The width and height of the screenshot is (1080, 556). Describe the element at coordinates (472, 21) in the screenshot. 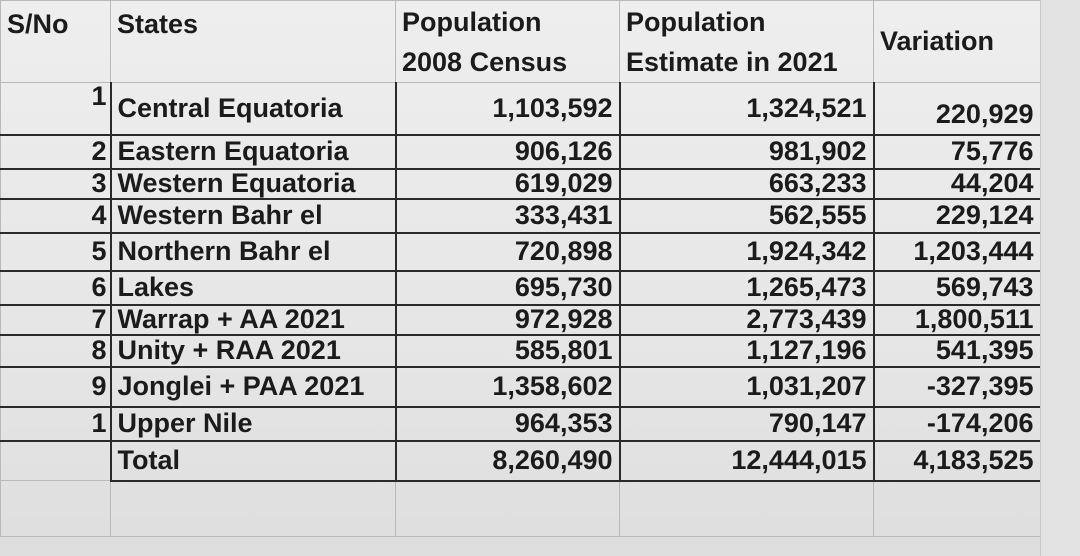

I see `header-pop2008-line1: Population` at that location.